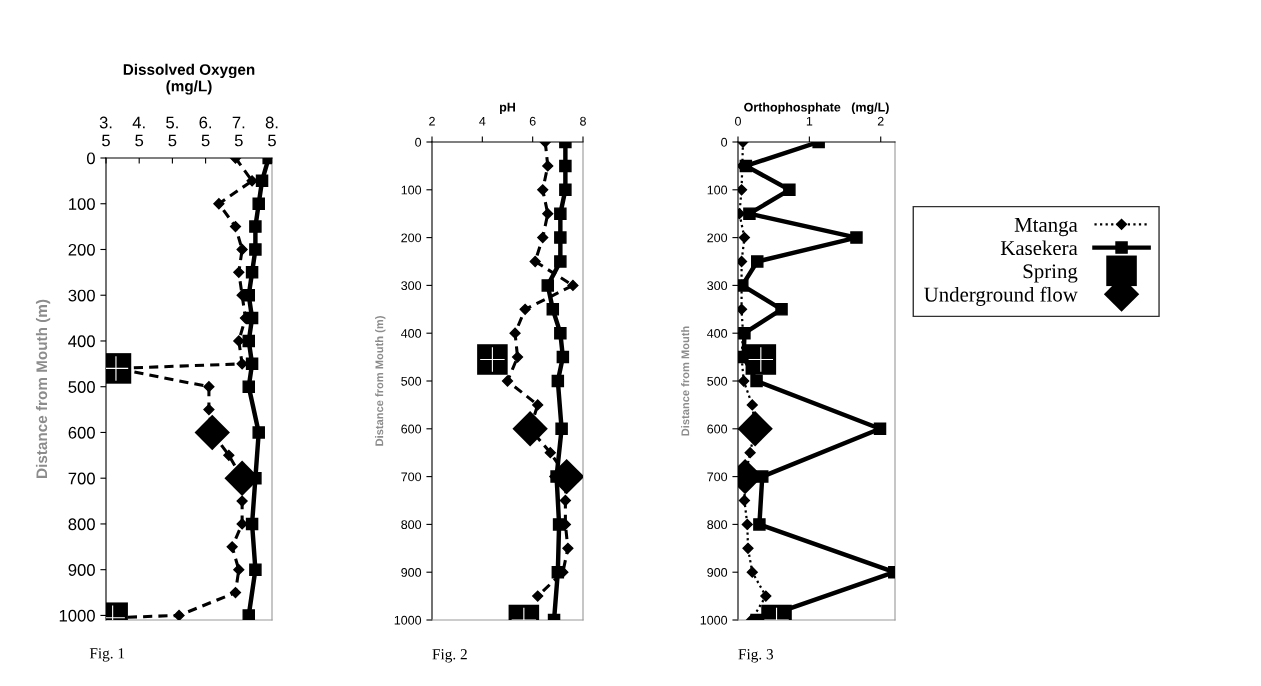 This screenshot has height=686, width=1261. I want to click on x-tick-label: 6. 5, so click(205, 131).